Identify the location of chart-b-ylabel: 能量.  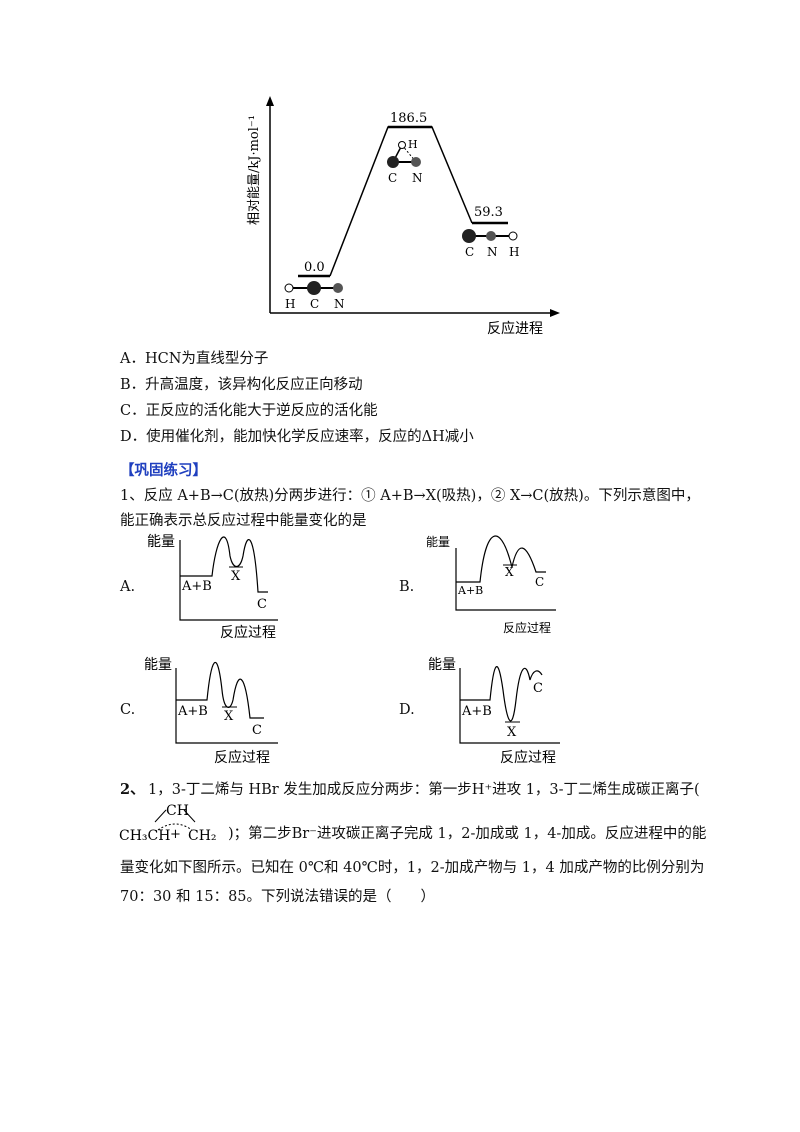
(438, 542).